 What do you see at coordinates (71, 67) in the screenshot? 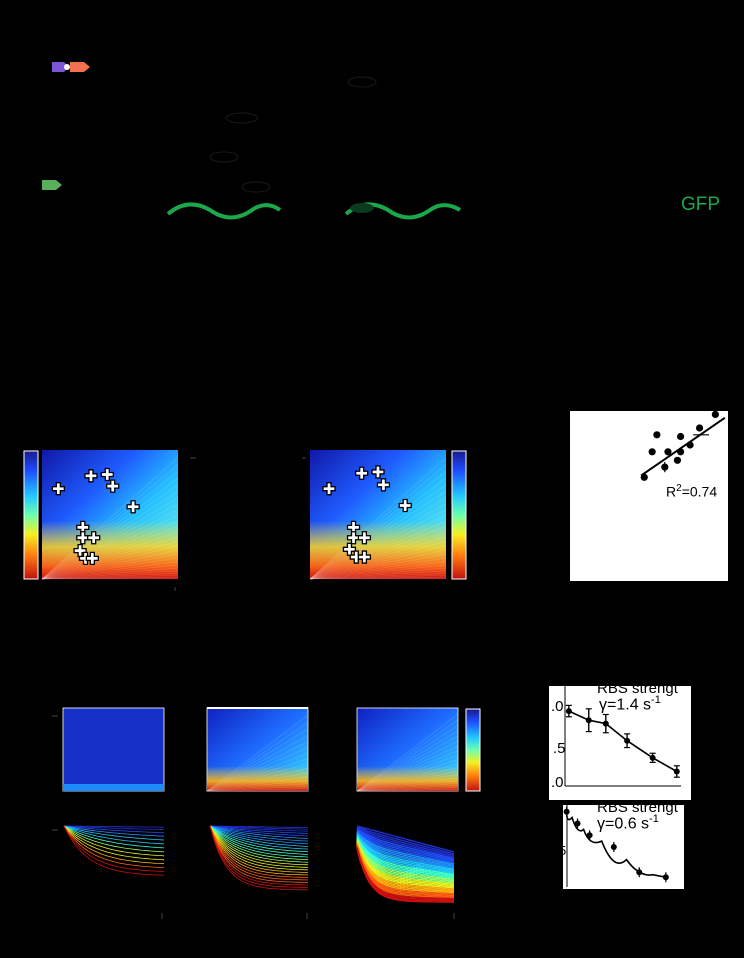
I see `construct-arrow-top` at bounding box center [71, 67].